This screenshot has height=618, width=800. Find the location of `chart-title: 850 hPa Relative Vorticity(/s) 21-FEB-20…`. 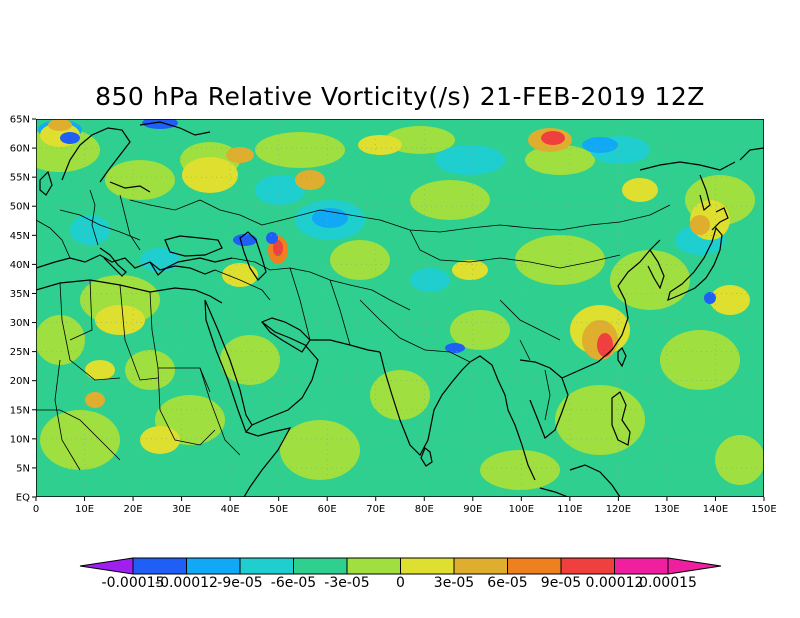

chart-title: 850 hPa Relative Vorticity(/s) 21-FEB-20… is located at coordinates (400, 96).